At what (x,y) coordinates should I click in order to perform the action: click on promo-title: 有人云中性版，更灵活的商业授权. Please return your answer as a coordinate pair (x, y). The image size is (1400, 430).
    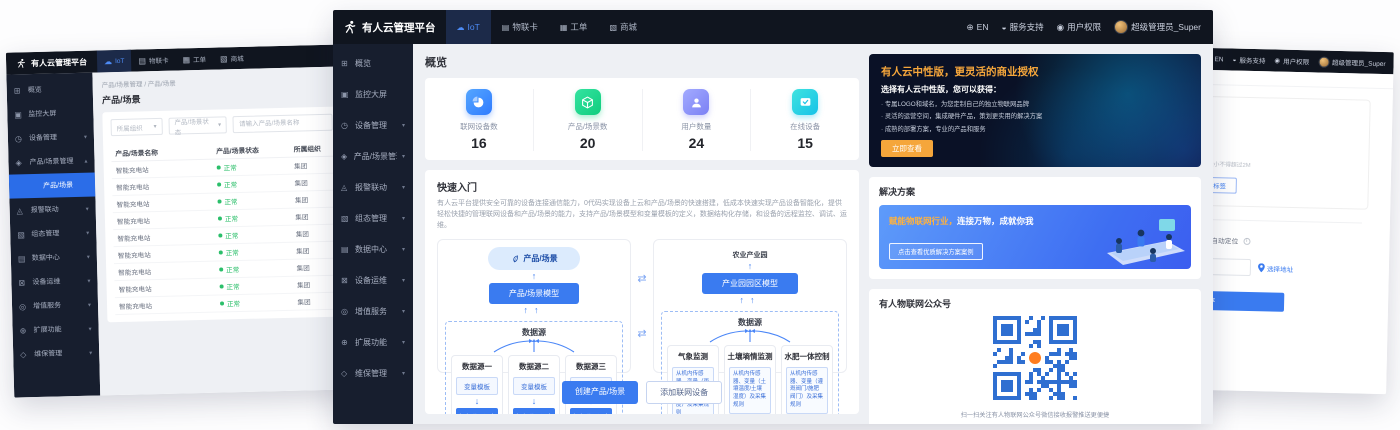
    Looking at the image, I should click on (960, 72).